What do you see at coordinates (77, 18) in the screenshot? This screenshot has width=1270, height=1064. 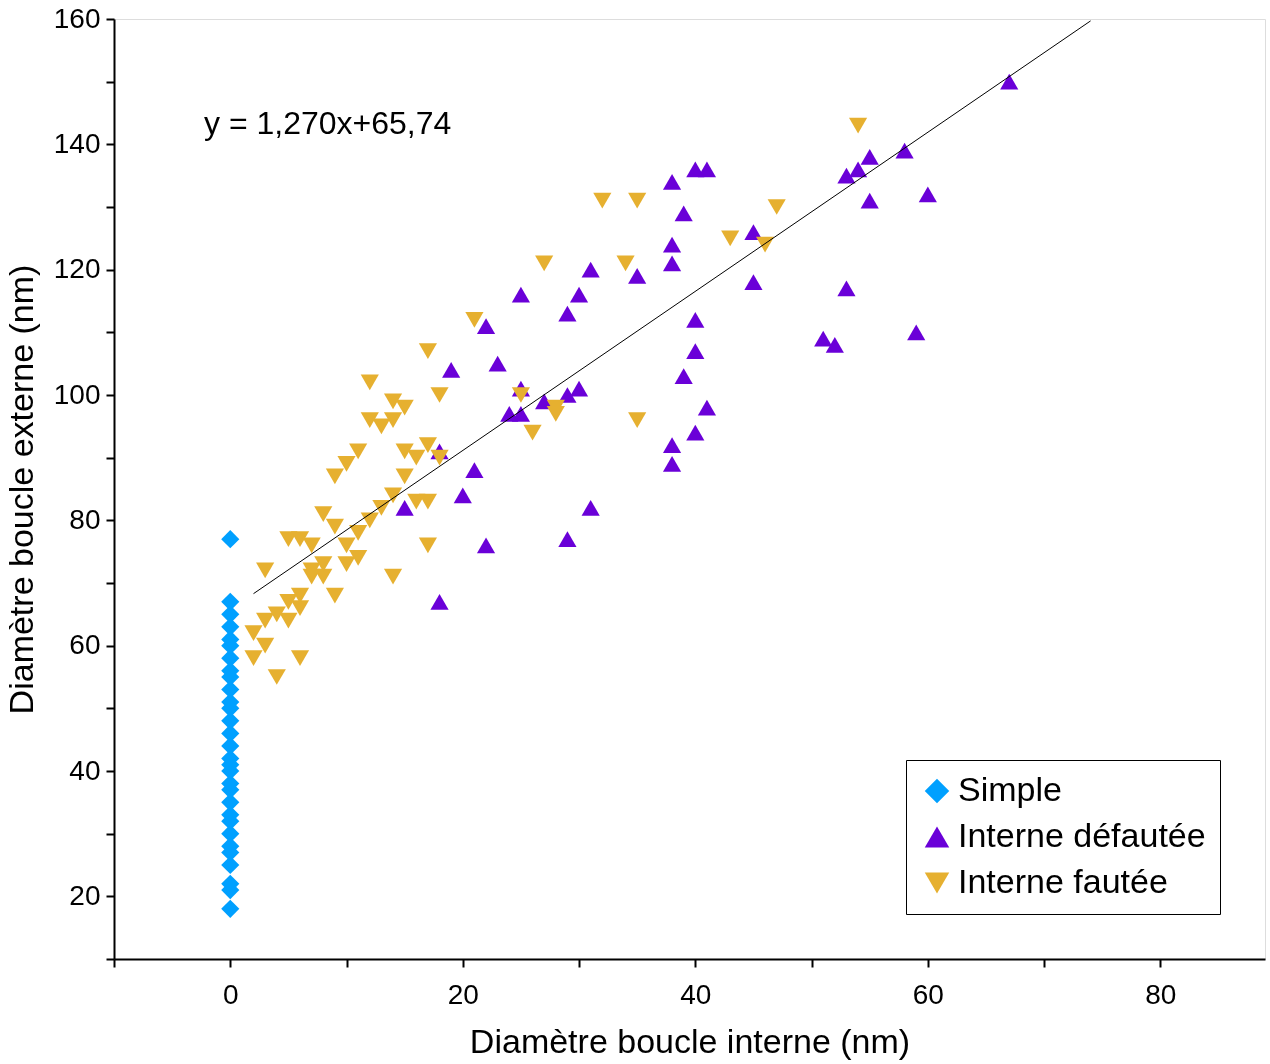 I see `y-tick-label: 160` at bounding box center [77, 18].